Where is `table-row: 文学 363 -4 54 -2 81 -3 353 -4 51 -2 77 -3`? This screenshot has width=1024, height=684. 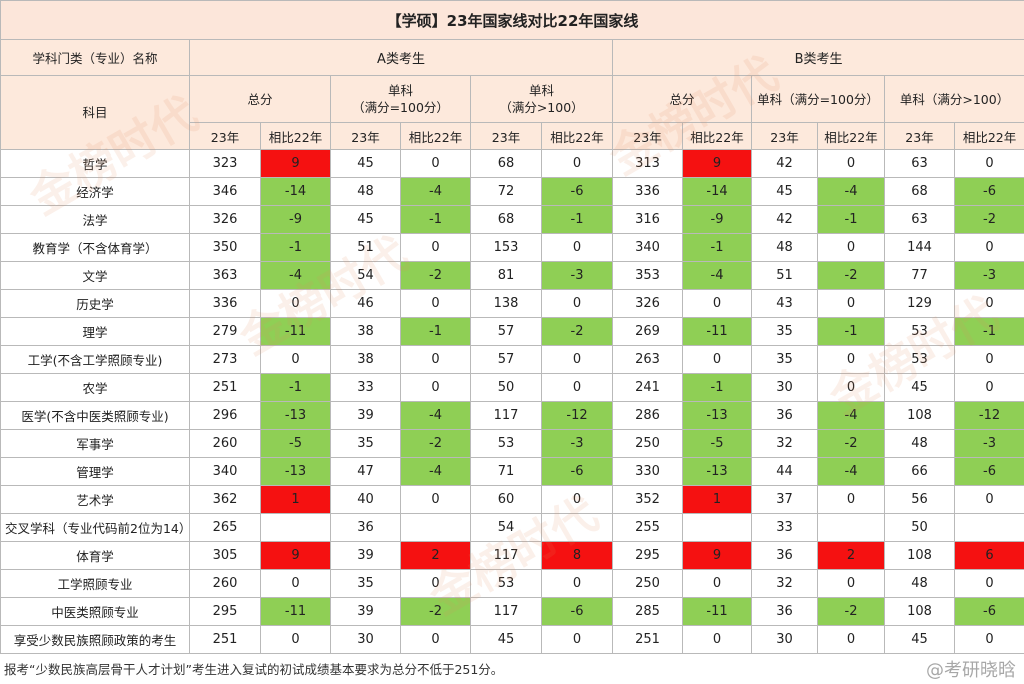 table-row: 文学 363 -4 54 -2 81 -3 353 -4 51 -2 77 -3 is located at coordinates (512, 275).